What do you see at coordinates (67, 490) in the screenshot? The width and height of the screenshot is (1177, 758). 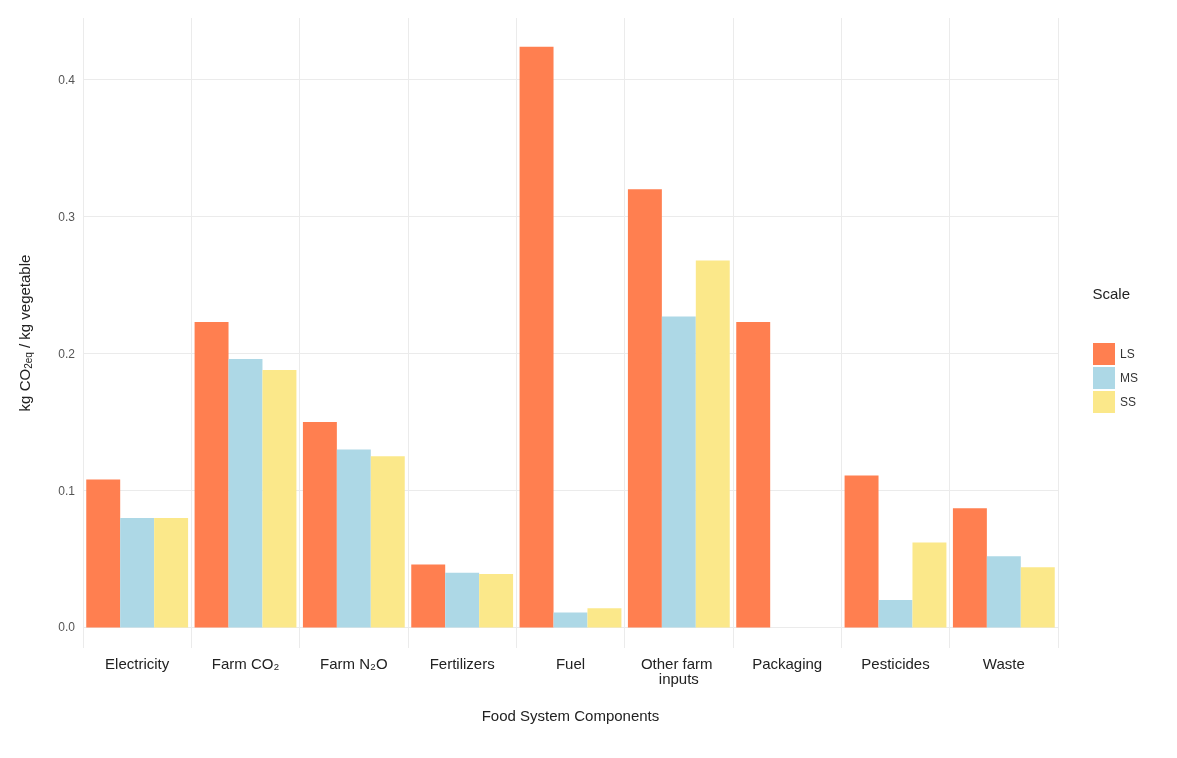 I see `y-tick-label: 0.1` at bounding box center [67, 490].